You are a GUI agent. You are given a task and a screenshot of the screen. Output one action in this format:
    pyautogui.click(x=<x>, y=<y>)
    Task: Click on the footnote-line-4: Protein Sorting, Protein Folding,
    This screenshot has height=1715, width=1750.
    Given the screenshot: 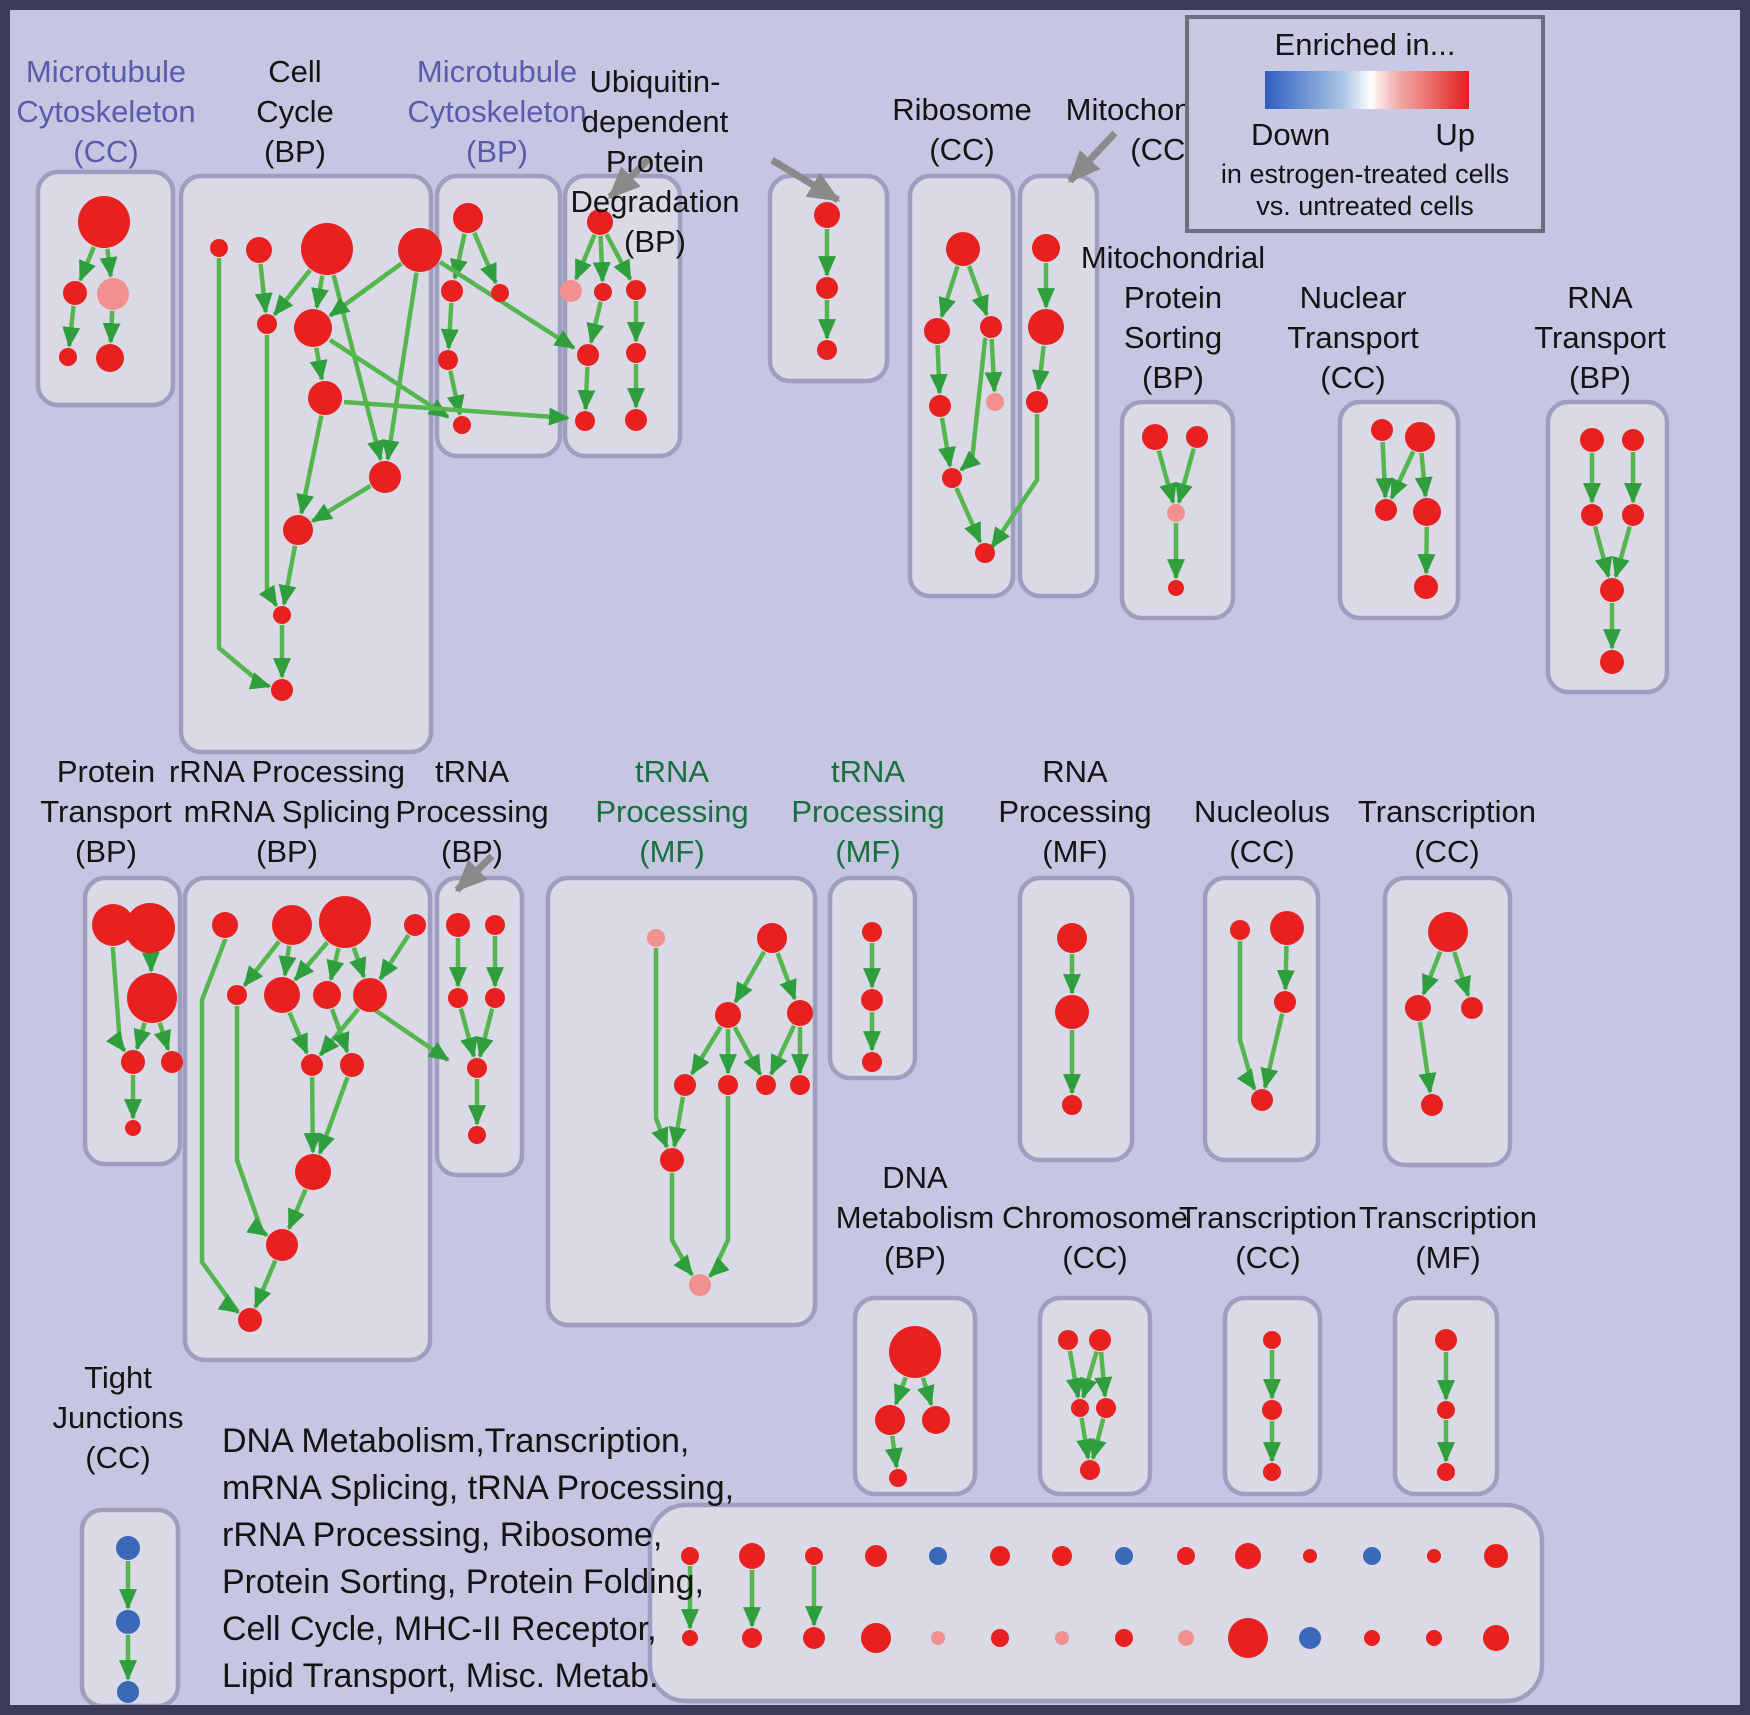 What is the action you would take?
    pyautogui.click(x=463, y=1582)
    